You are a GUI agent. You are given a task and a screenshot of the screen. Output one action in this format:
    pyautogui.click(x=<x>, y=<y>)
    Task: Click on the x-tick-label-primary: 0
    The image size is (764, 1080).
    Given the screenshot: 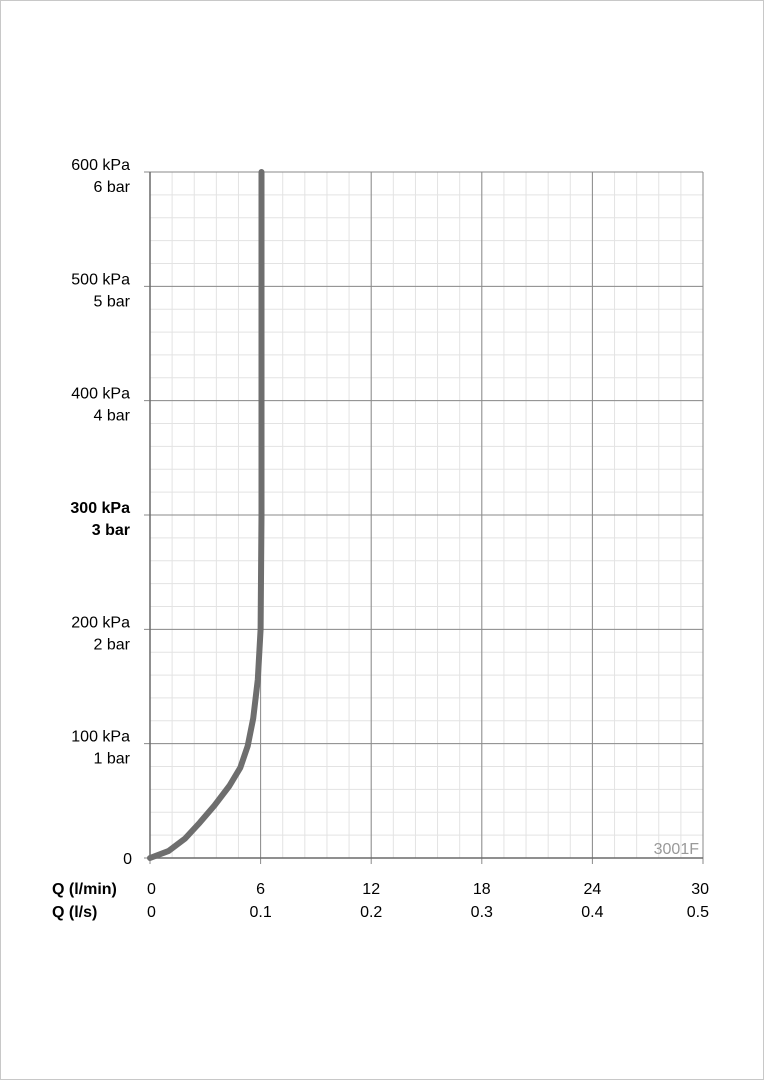 What is the action you would take?
    pyautogui.click(x=151, y=889)
    